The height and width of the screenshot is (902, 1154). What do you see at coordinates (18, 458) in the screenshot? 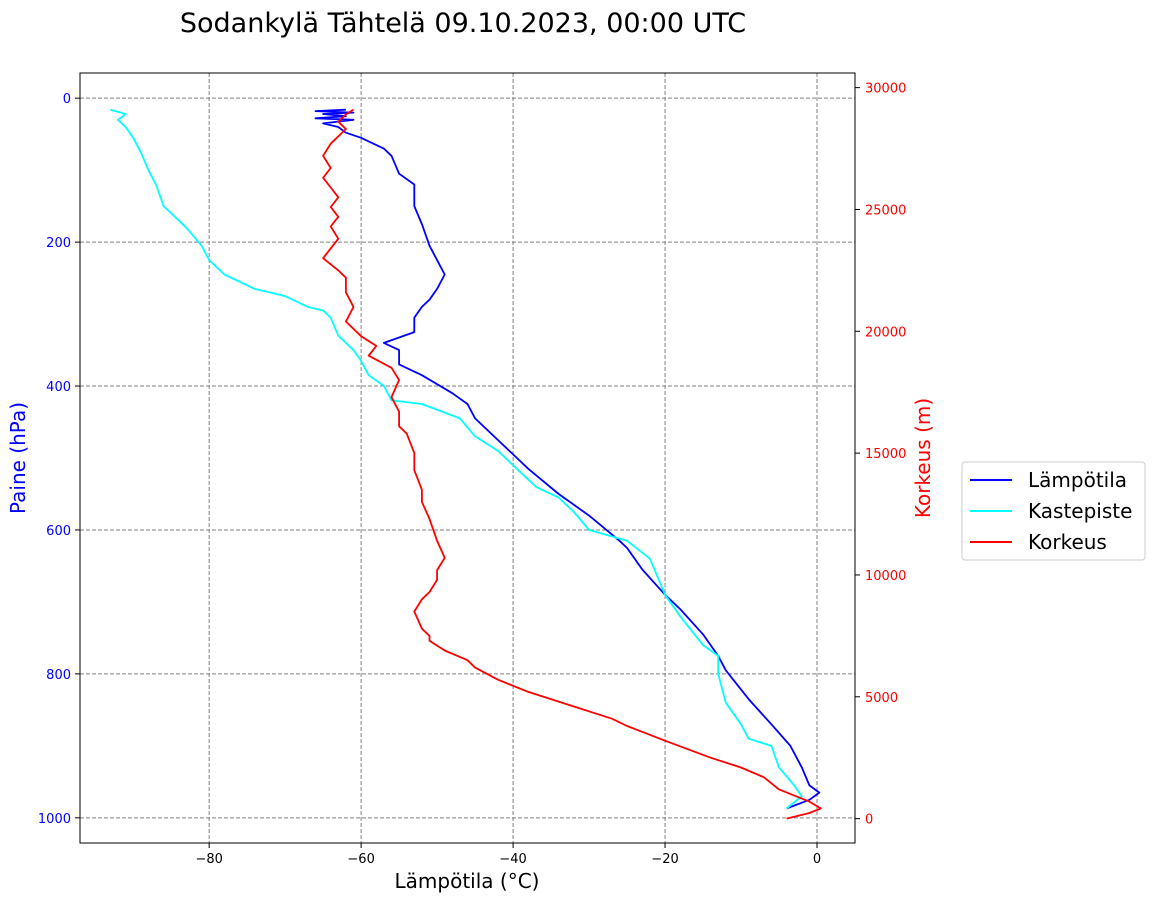
I see `y-axis-label: Paine (hPa)` at bounding box center [18, 458].